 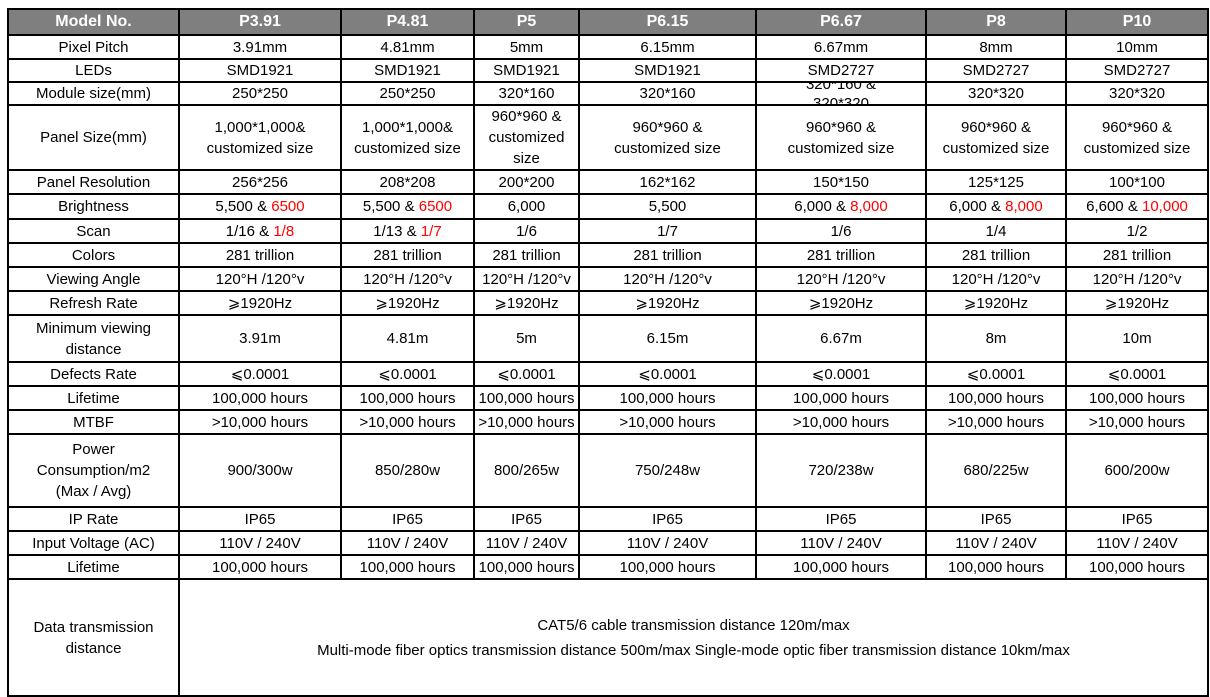 What do you see at coordinates (93, 470) in the screenshot?
I see `row-label-power-consumption-m2-max-avg: Power Consumption/m2 (Max / Avg)` at bounding box center [93, 470].